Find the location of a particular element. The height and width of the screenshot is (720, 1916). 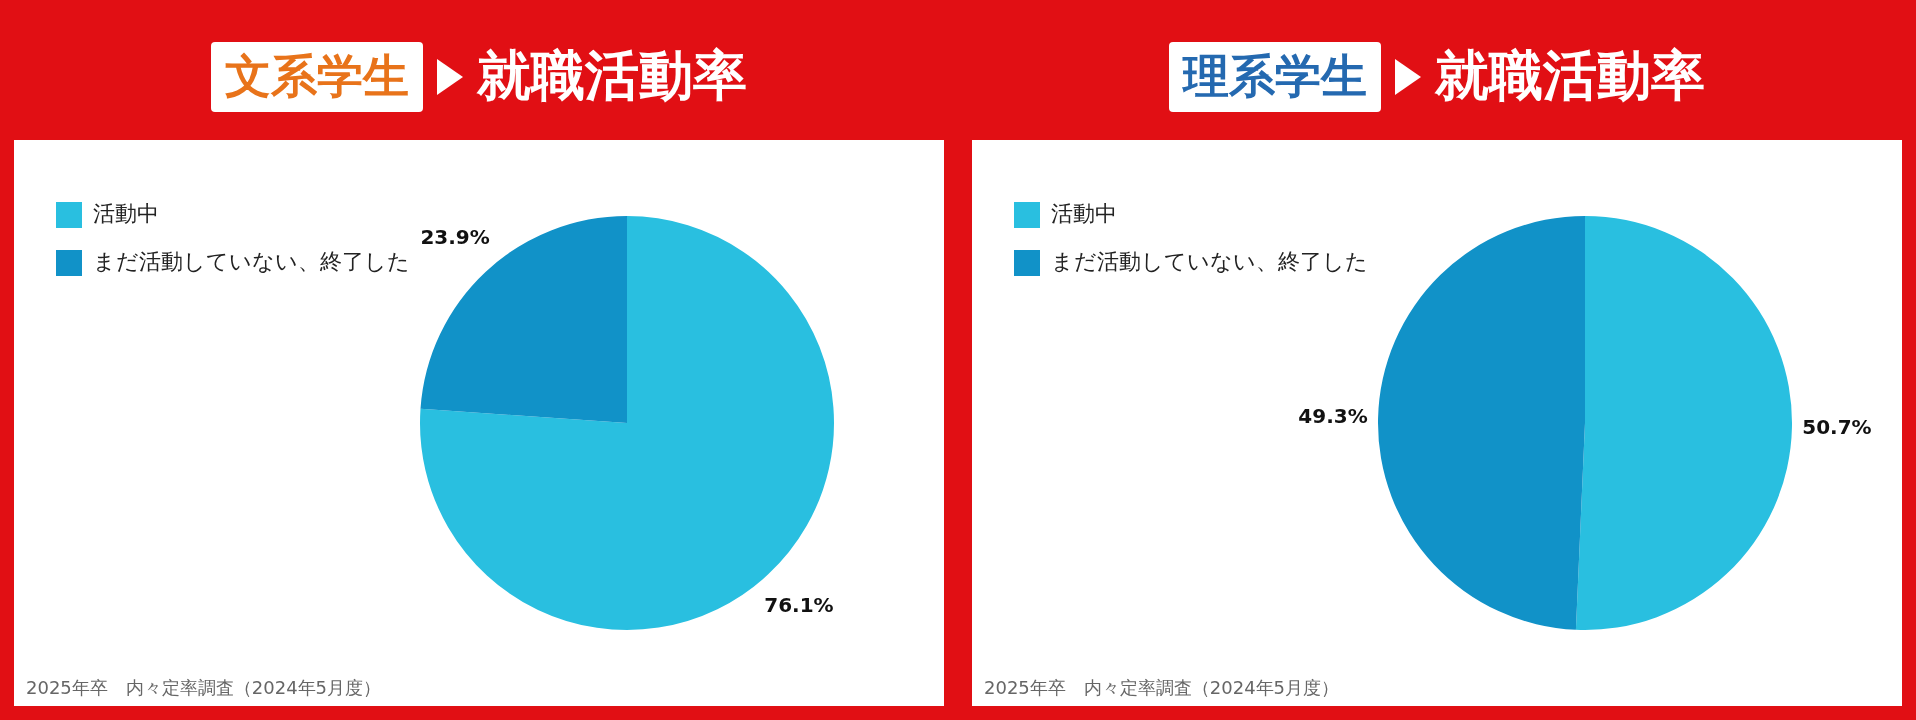

data-label: 49.3% is located at coordinates (1333, 415).